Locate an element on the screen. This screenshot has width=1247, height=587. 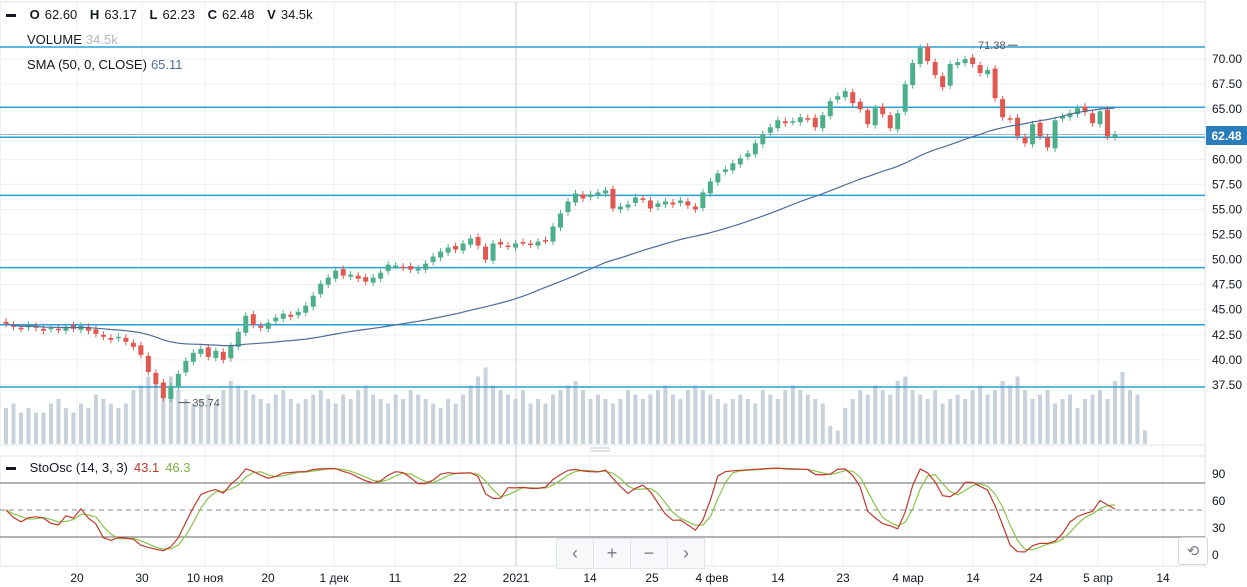
stoch-legend: StoOsc (14, 3, 3) 43.1 46.3 is located at coordinates (98, 467).